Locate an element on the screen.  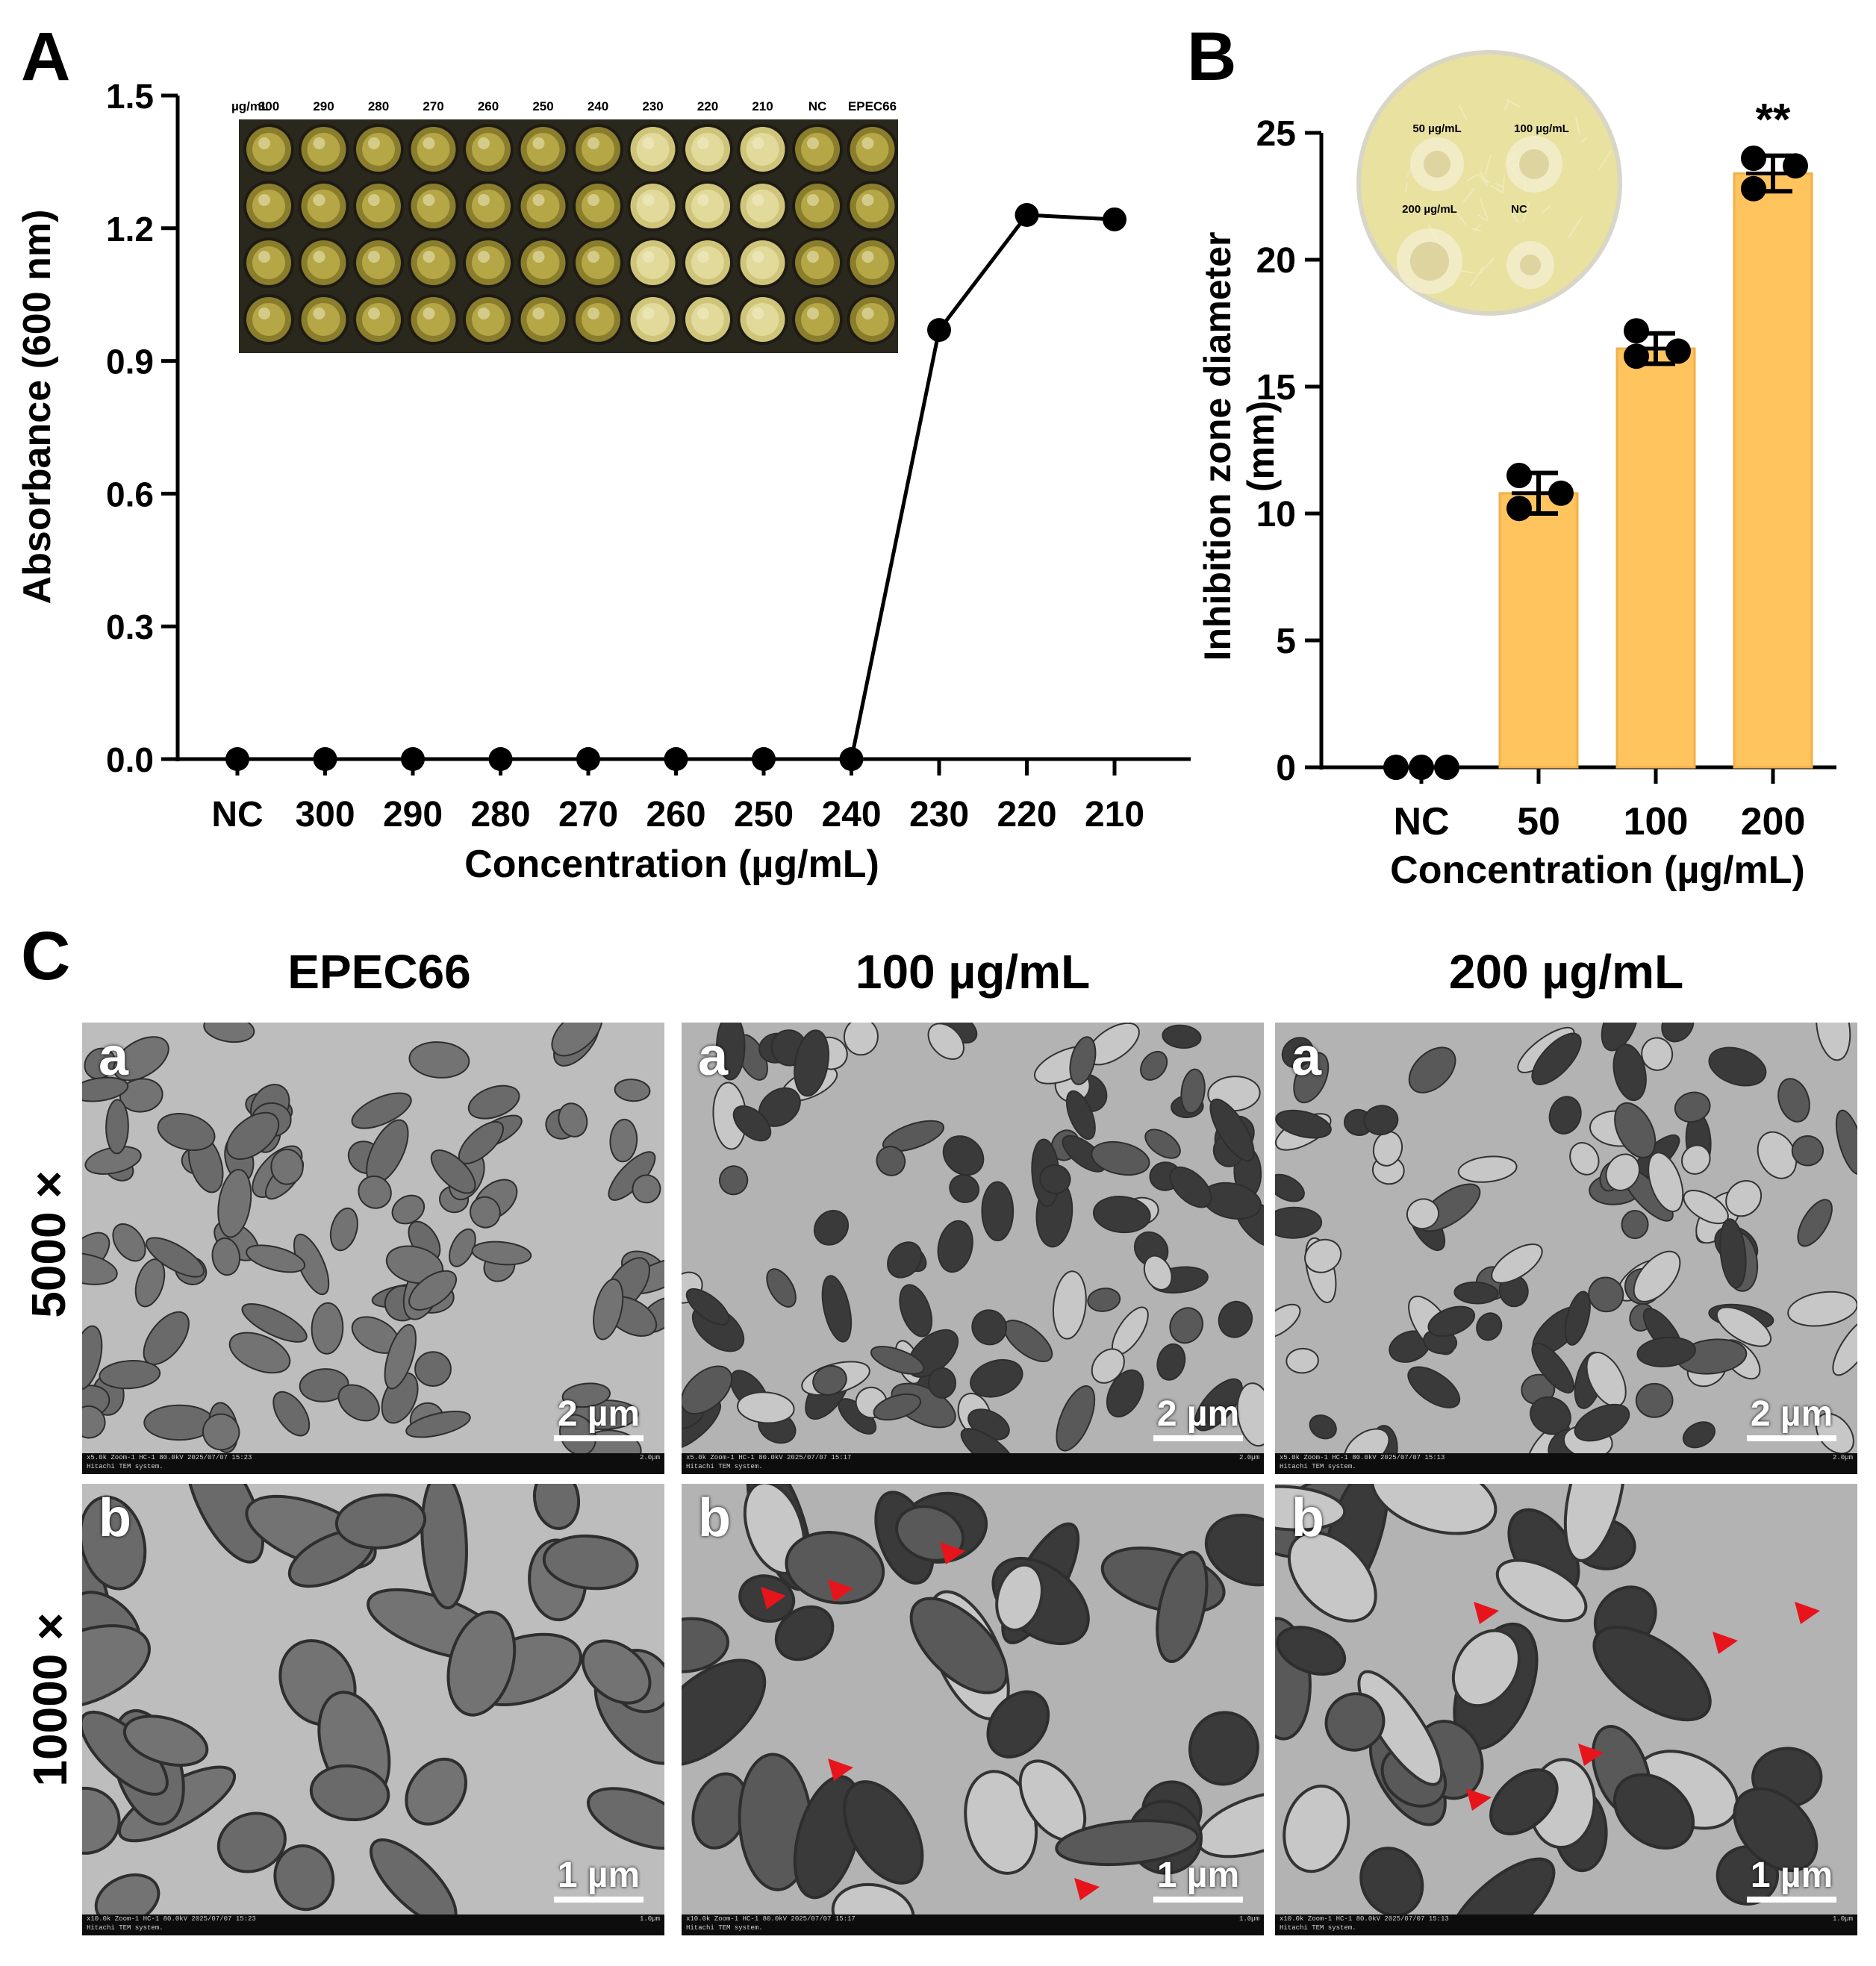
y-tick-label: 0.6 is located at coordinates (130, 494).